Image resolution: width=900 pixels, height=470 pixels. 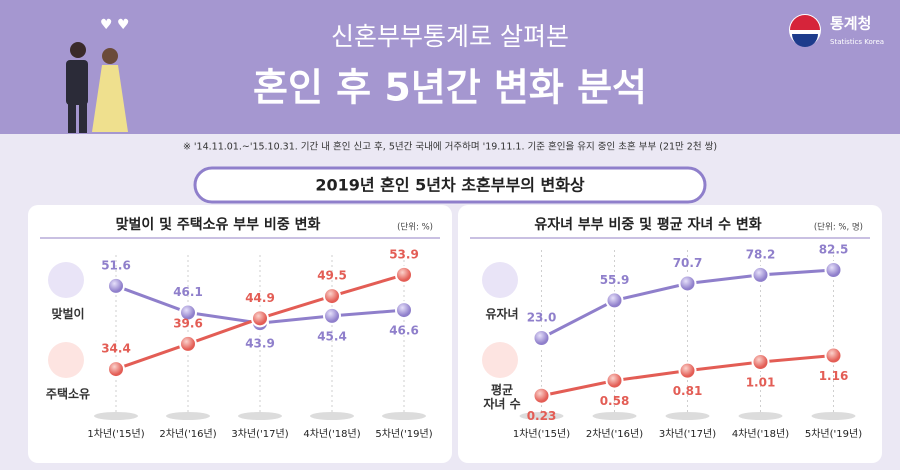 What do you see at coordinates (450, 36) in the screenshot?
I see `header-subtitle: 신혼부부통계로 살펴본` at bounding box center [450, 36].